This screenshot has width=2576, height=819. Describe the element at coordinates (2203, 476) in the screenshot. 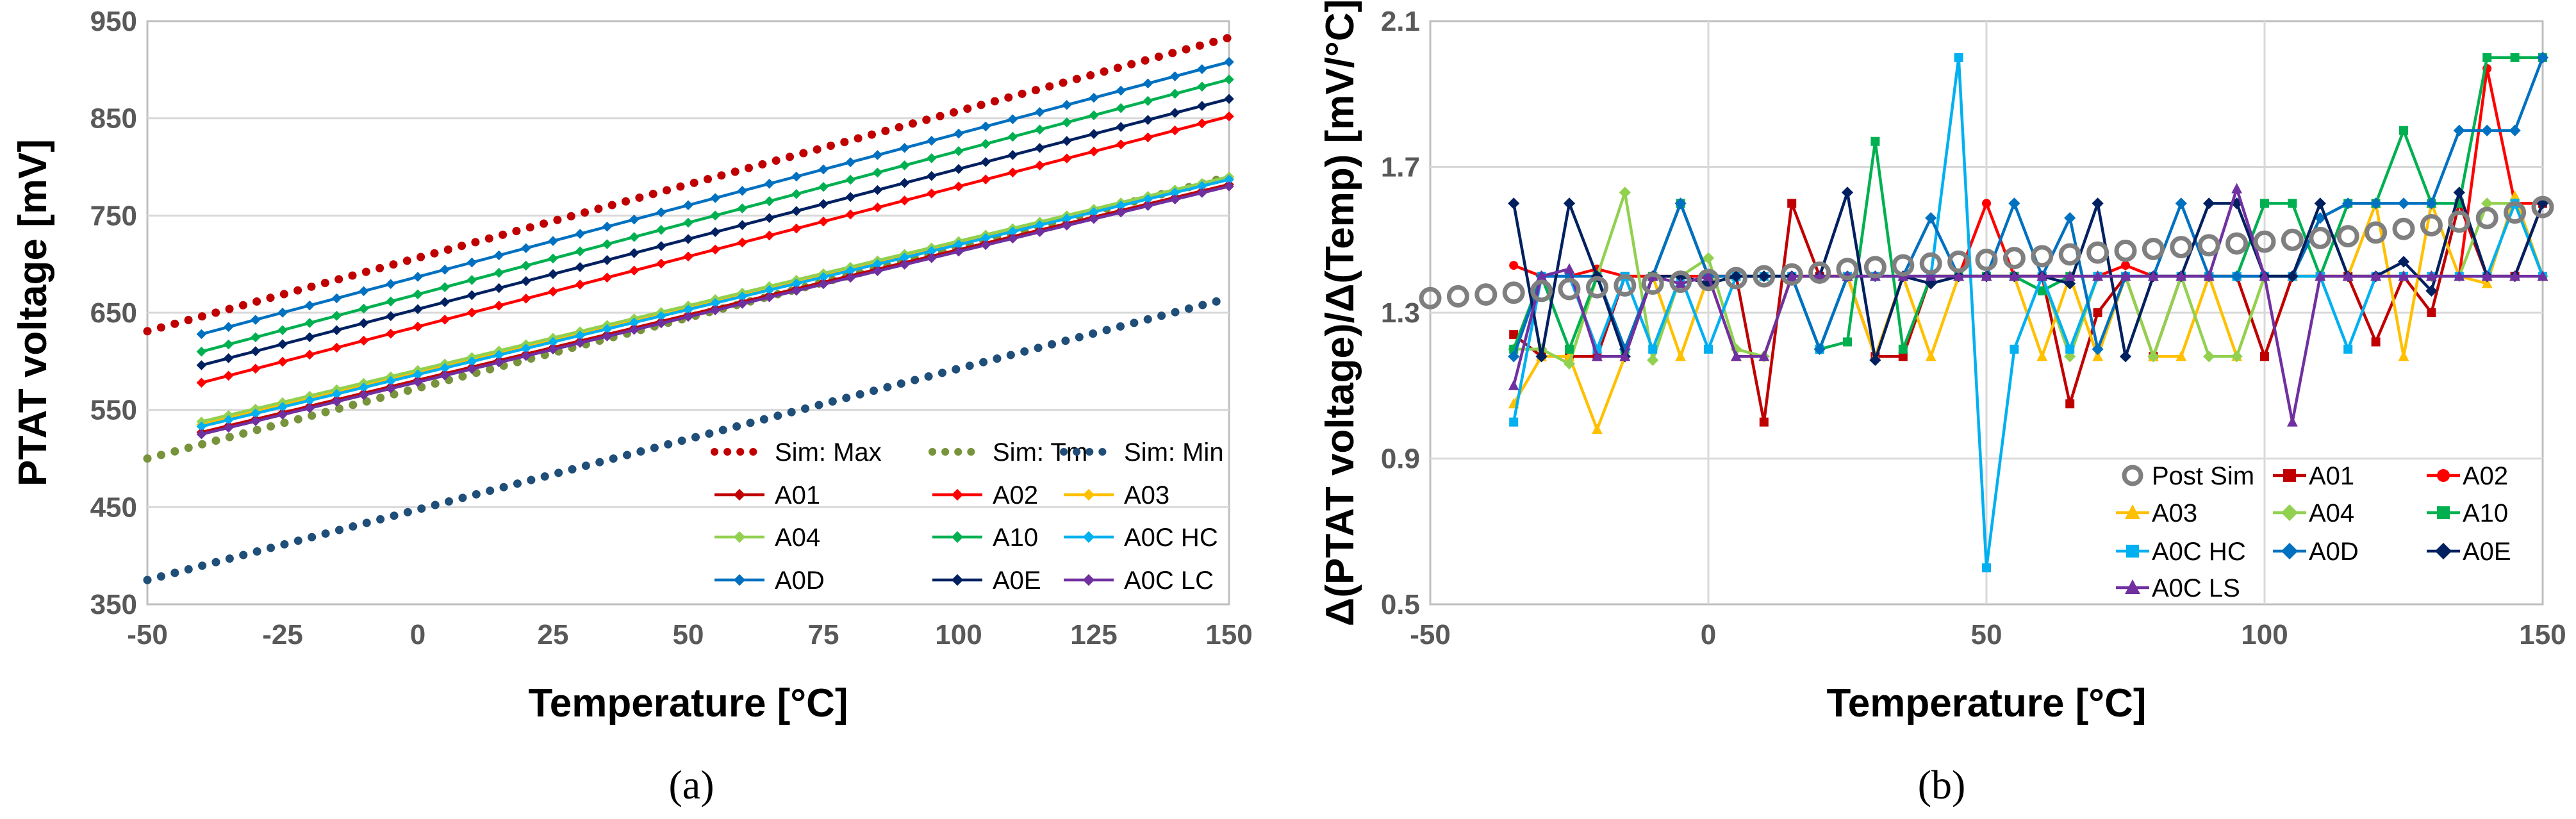

I see `legend-label: Post Sim` at that location.